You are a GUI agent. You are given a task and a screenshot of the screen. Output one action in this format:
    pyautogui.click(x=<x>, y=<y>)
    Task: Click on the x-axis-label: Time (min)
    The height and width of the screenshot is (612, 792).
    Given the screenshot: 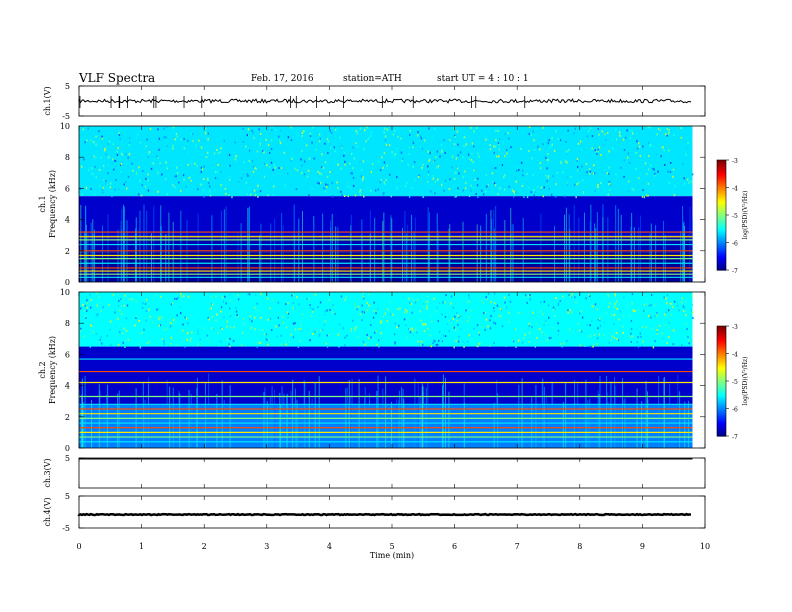 What is the action you would take?
    pyautogui.click(x=392, y=555)
    